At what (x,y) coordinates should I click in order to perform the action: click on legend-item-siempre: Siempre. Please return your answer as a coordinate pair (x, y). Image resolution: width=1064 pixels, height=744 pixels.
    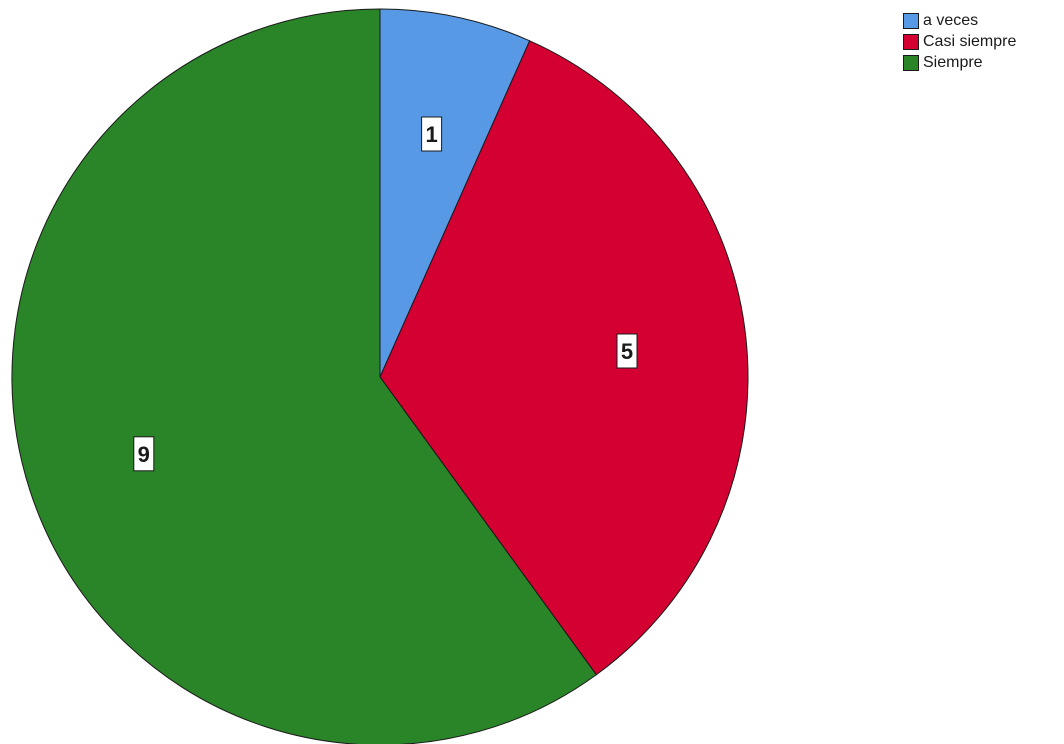
    Looking at the image, I should click on (959, 62).